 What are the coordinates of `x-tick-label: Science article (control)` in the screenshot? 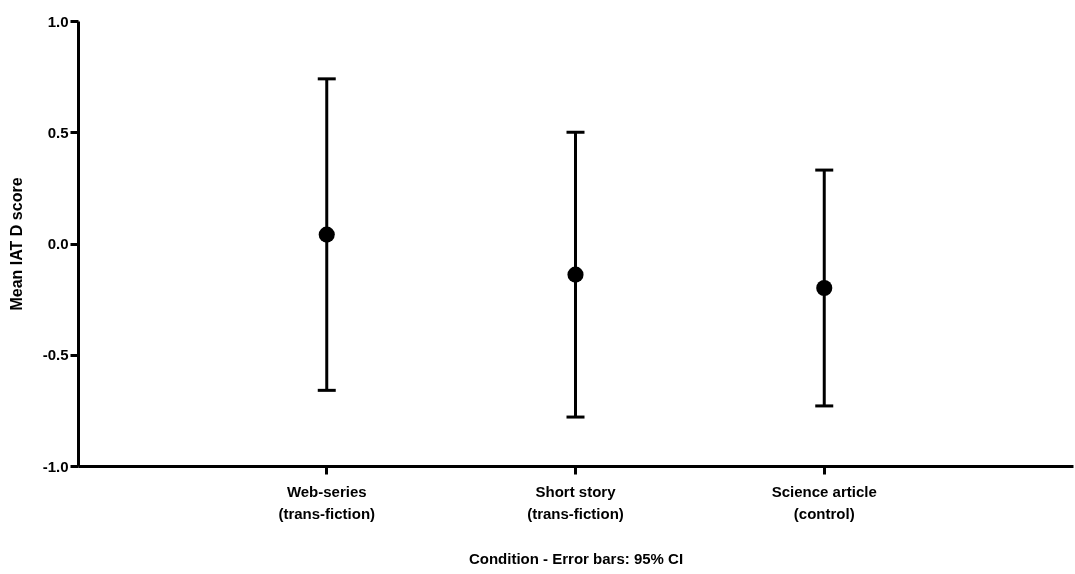 It's located at (824, 502).